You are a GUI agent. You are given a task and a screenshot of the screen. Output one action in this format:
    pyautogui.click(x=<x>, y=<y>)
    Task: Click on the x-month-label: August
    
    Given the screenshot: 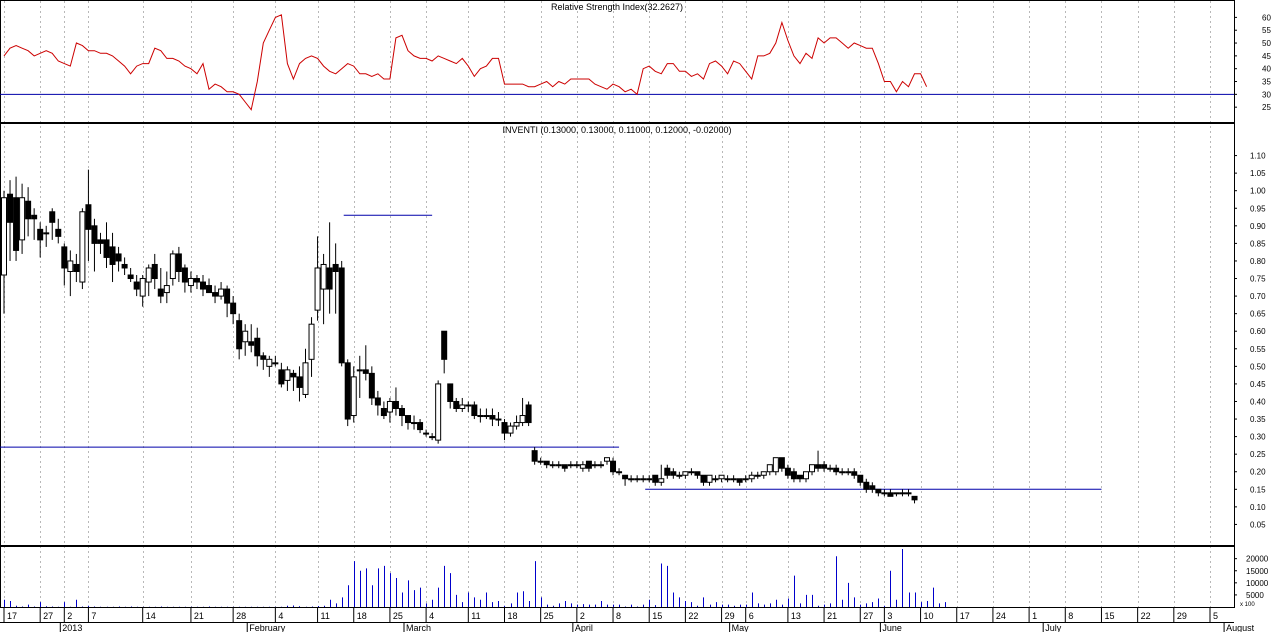 What is the action you would take?
    pyautogui.click(x=1240, y=627)
    